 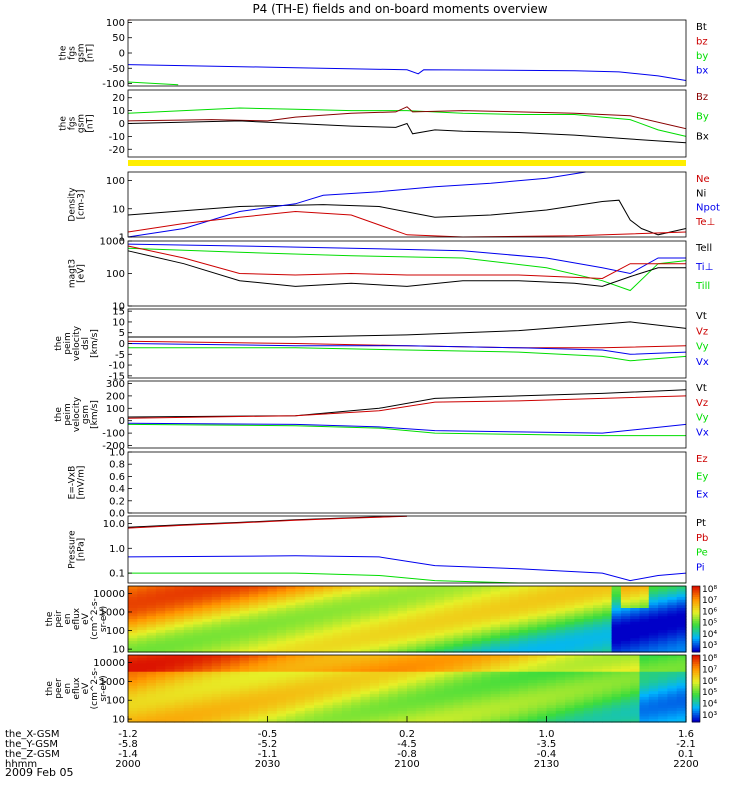 I want to click on colorbar-frame, so click(x=696, y=688).